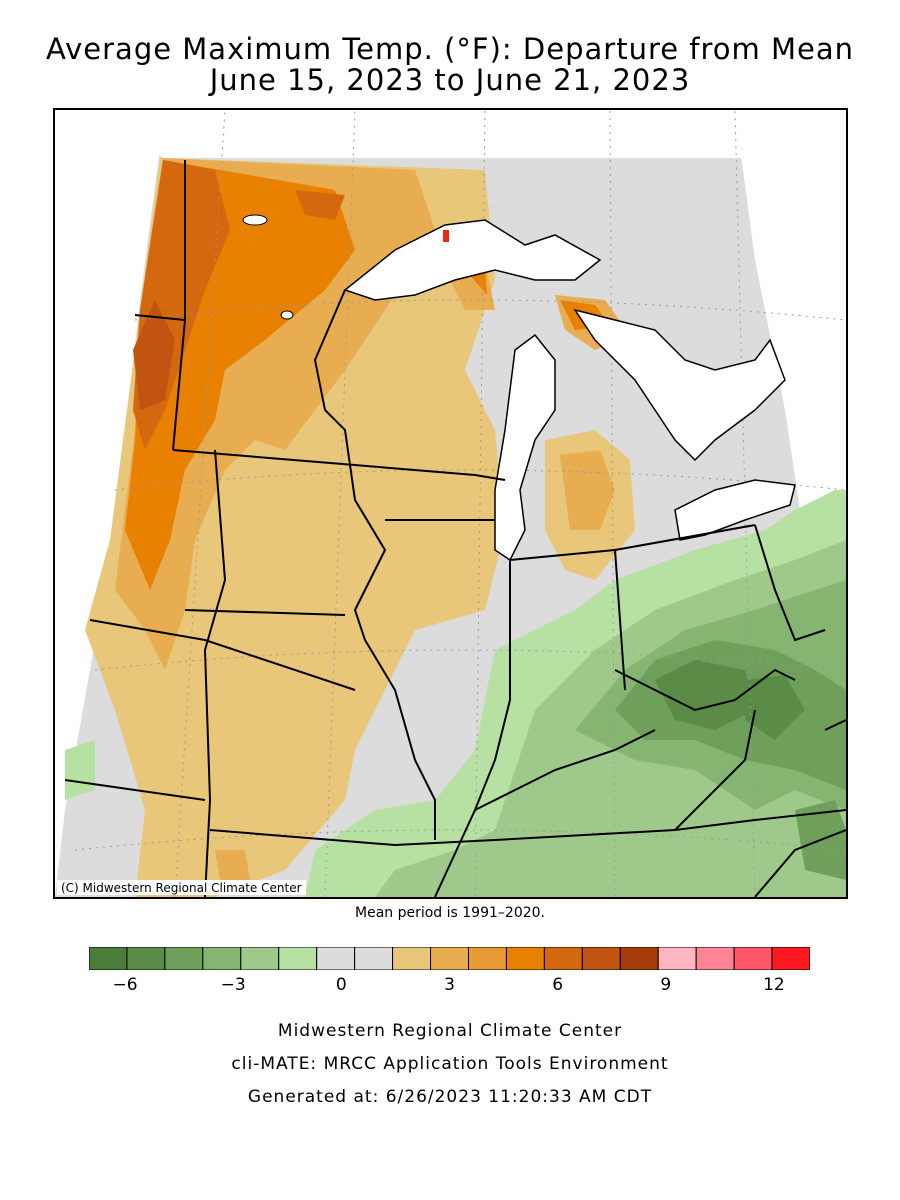  I want to click on warm-region-7to8, so click(154, 355).